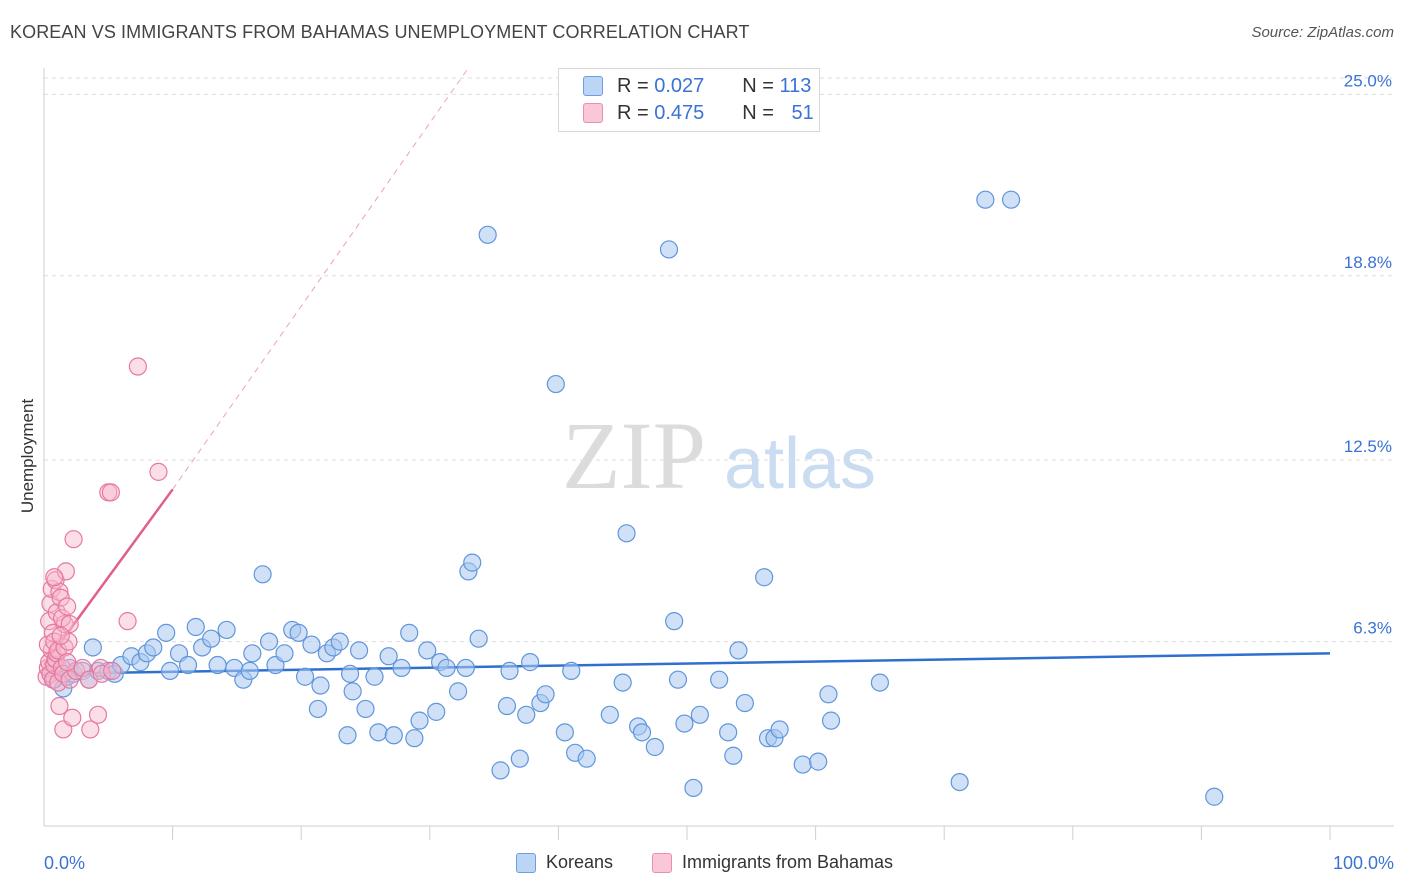 The image size is (1406, 892). What do you see at coordinates (1322, 32) in the screenshot?
I see `source-label: Source: ZipAtlas.com` at bounding box center [1322, 32].